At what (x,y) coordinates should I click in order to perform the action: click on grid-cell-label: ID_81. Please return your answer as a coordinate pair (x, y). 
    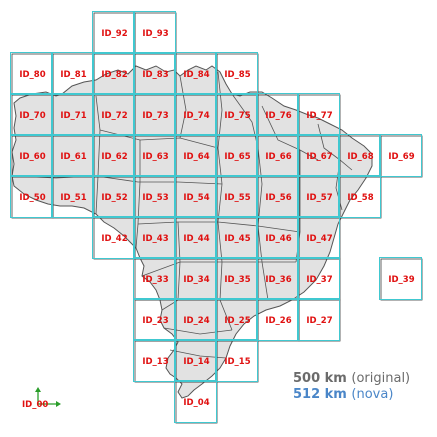
    Looking at the image, I should click on (73, 75).